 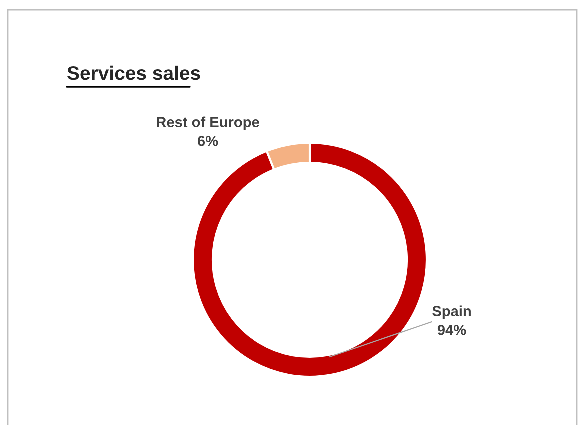 I want to click on data-label: 6%, so click(x=208, y=141).